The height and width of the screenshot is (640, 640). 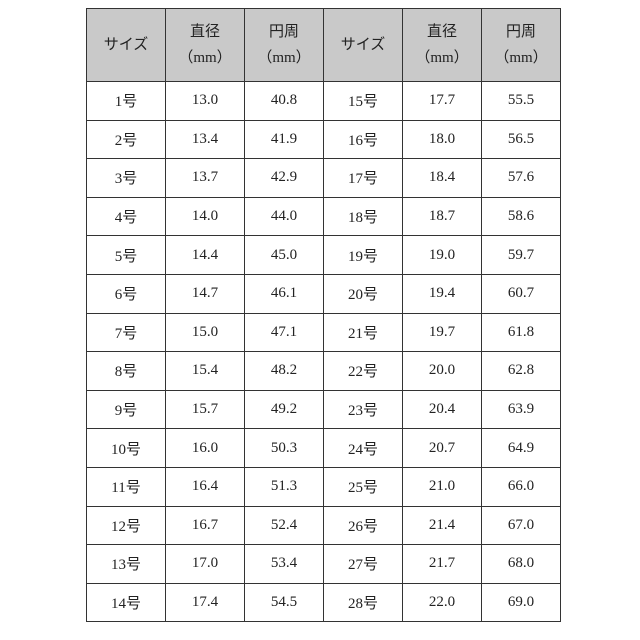 I want to click on table-cell: 16.4, so click(x=205, y=486).